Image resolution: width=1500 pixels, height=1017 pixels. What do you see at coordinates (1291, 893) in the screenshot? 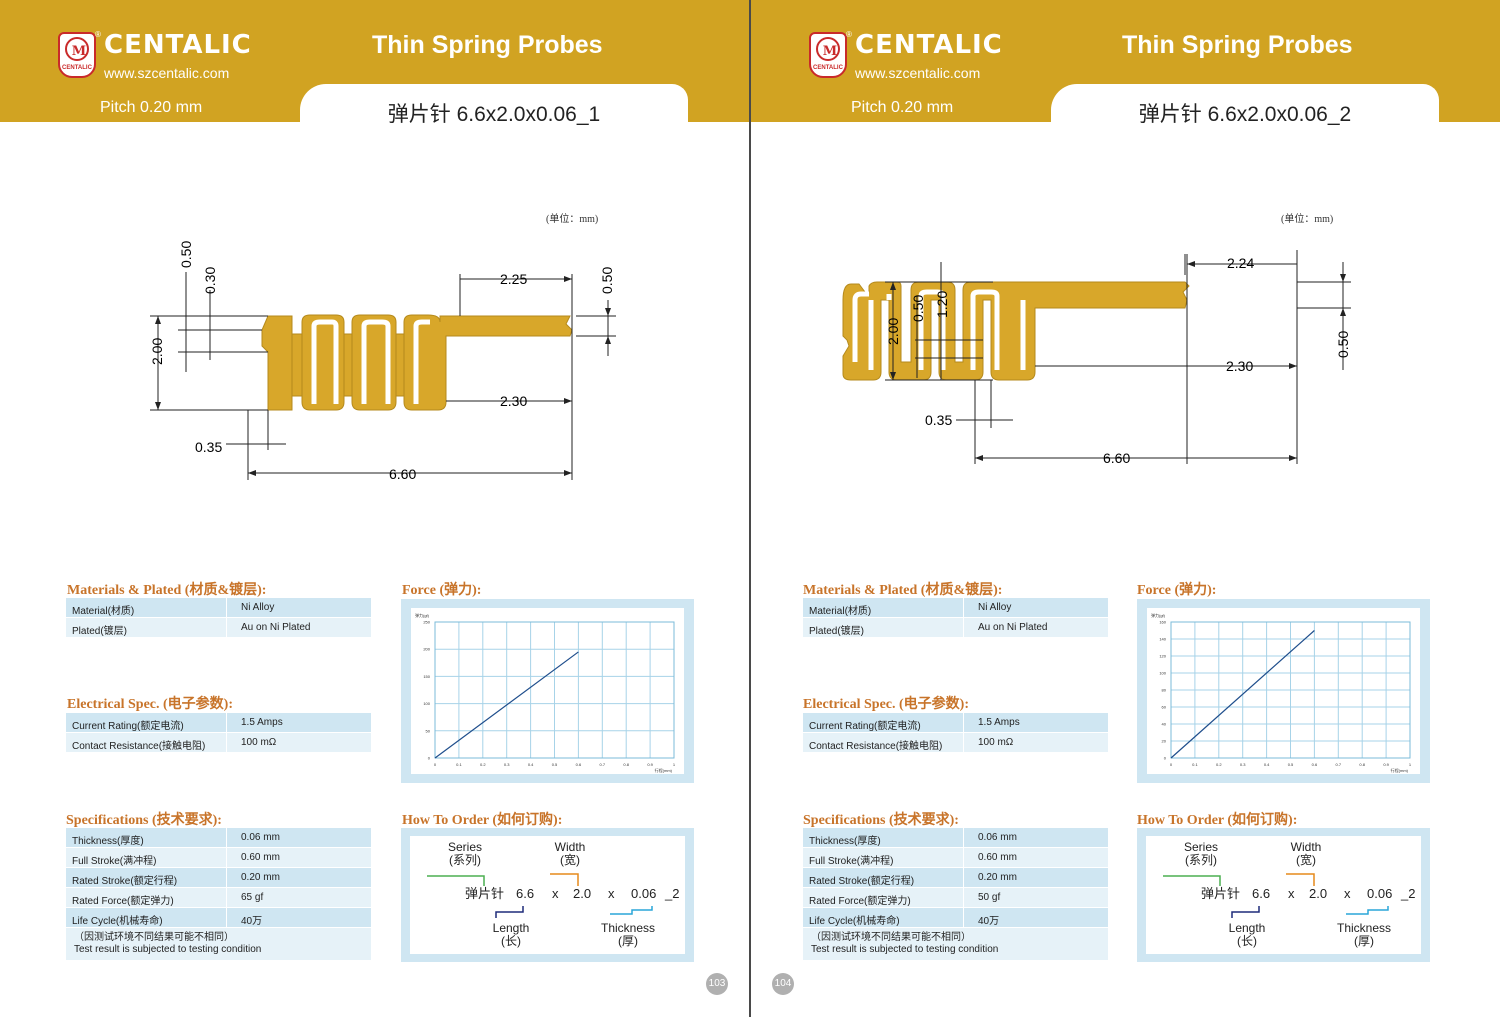
I see `order-code-x1: x` at bounding box center [1291, 893].